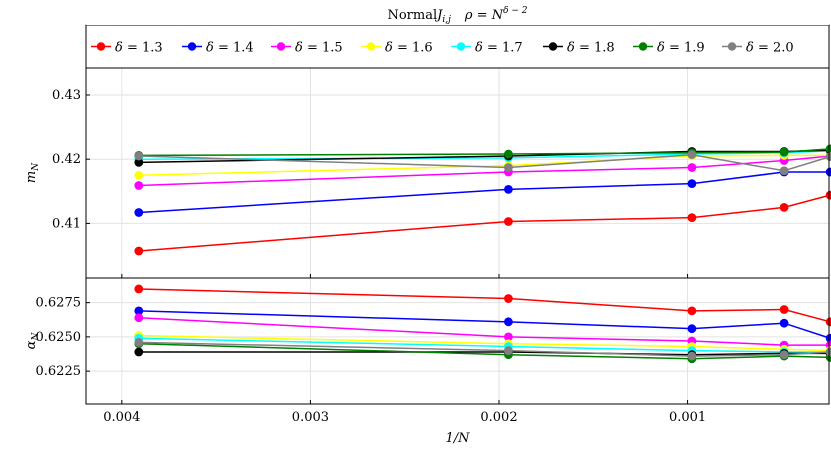 The width and height of the screenshot is (831, 459). What do you see at coordinates (230, 48) in the screenshot?
I see `legend-label: δ = 1.4` at bounding box center [230, 48].